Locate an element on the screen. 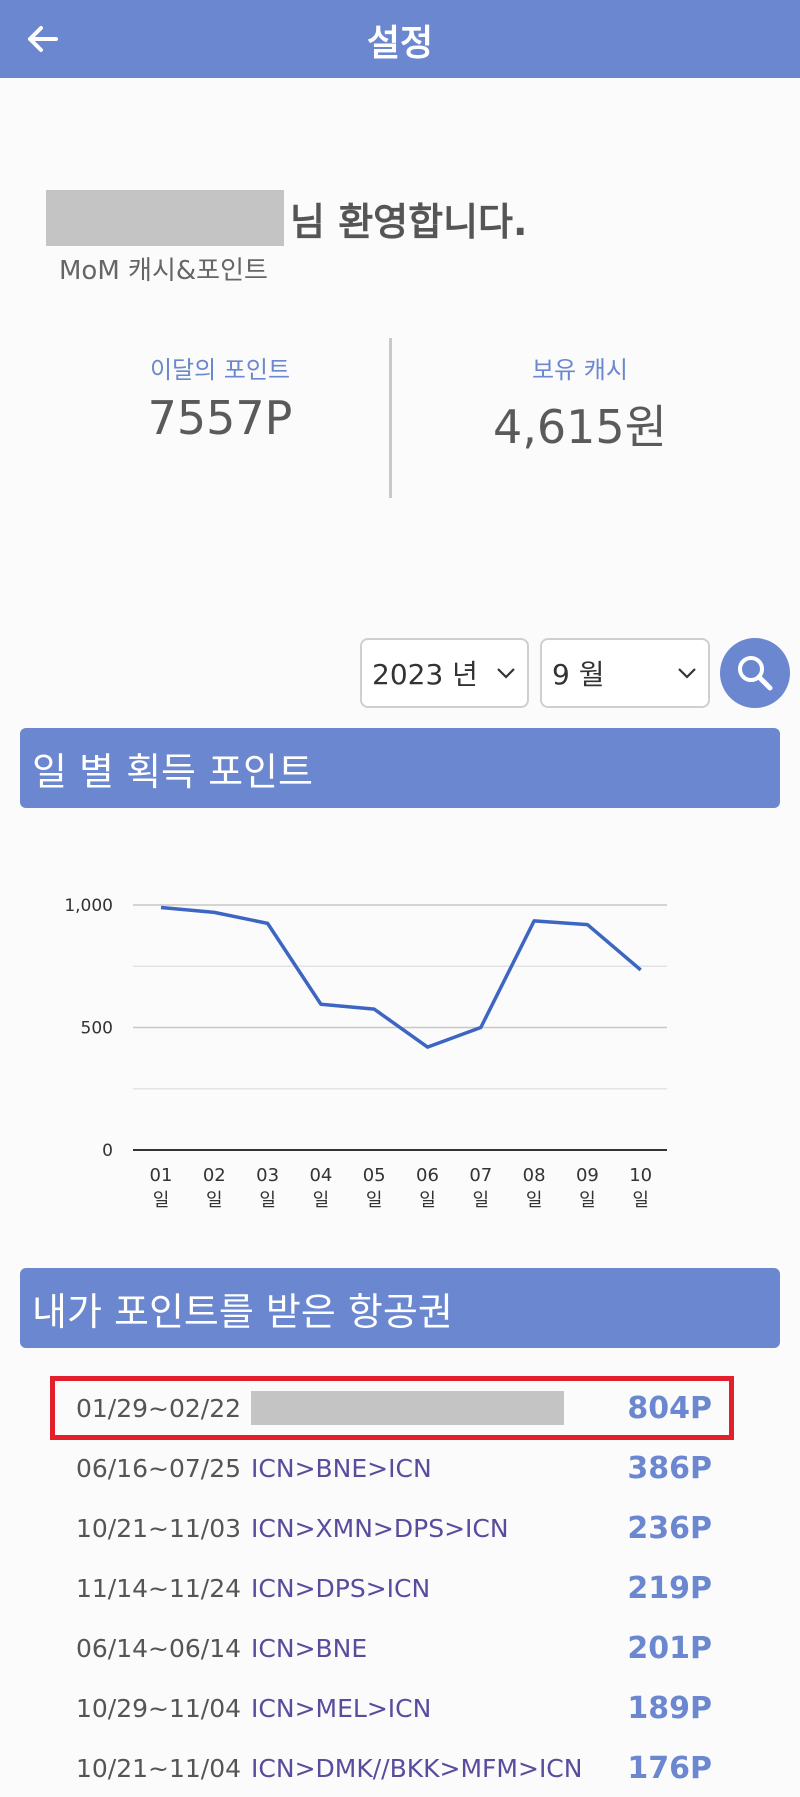 The width and height of the screenshot is (800, 1797). arrow-left-icon is located at coordinates (43, 39).